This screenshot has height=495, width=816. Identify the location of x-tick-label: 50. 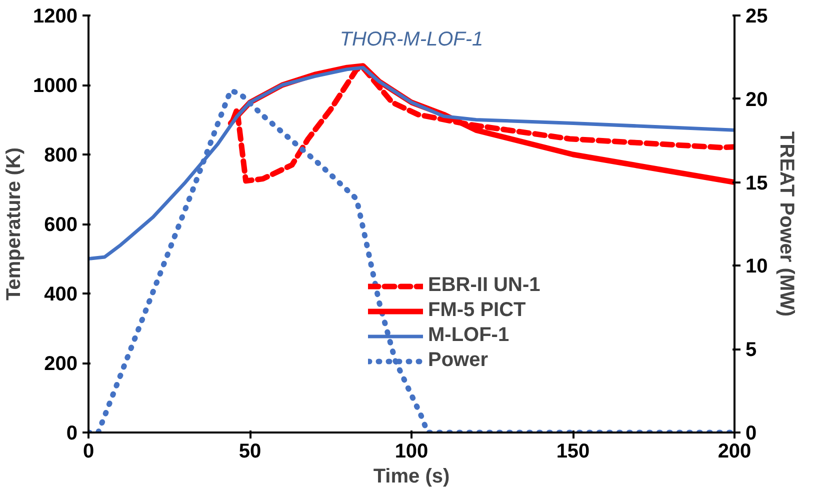
(250, 451).